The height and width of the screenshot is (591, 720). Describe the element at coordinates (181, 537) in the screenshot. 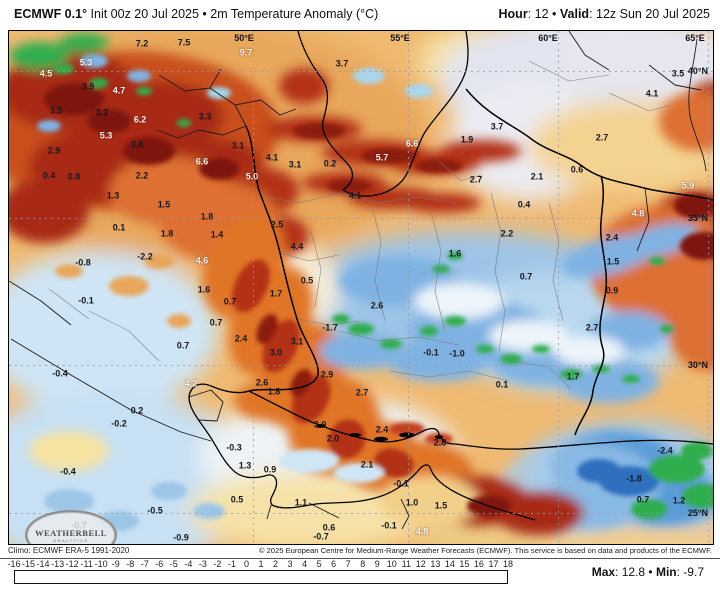

I see `value-label: -0.9` at that location.